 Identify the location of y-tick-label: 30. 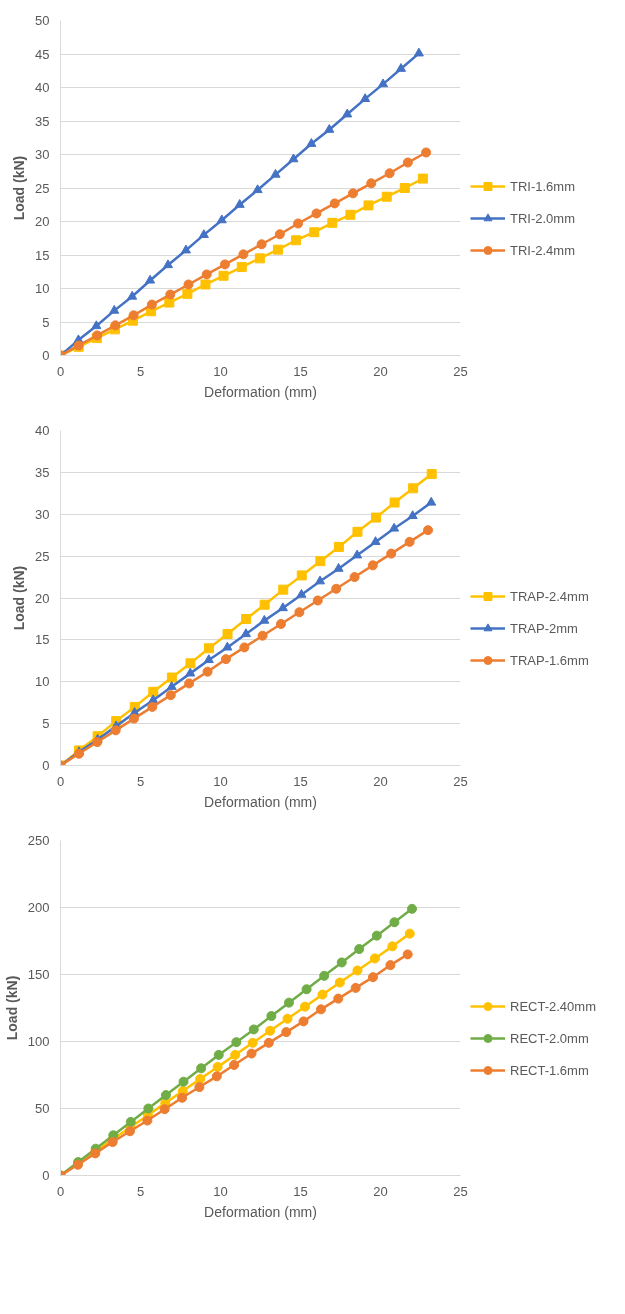
(42, 154).